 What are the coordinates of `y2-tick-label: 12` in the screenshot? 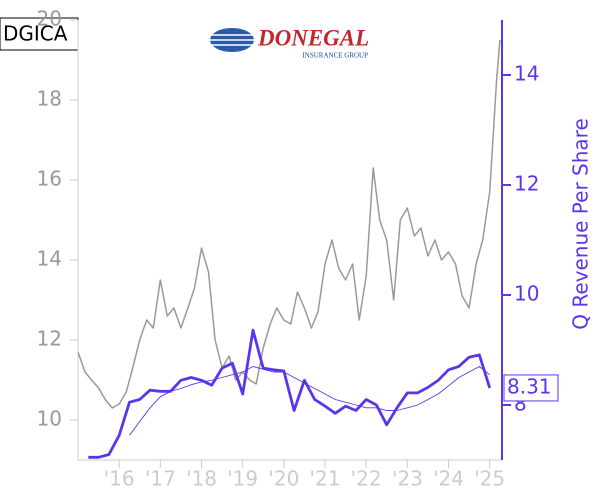 It's located at (526, 184).